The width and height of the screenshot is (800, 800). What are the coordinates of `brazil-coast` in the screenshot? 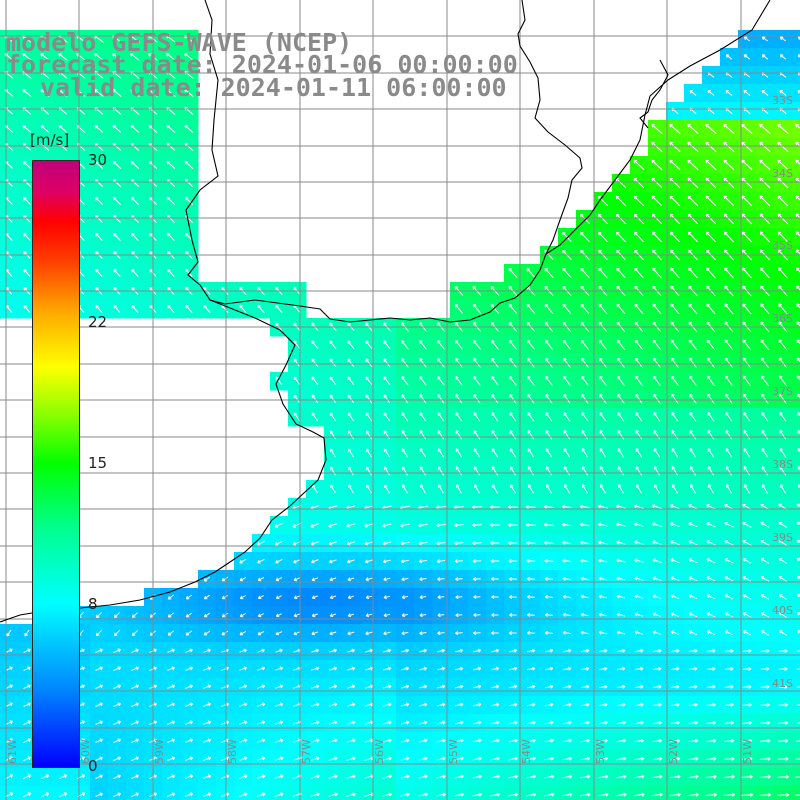 It's located at (658, 127).